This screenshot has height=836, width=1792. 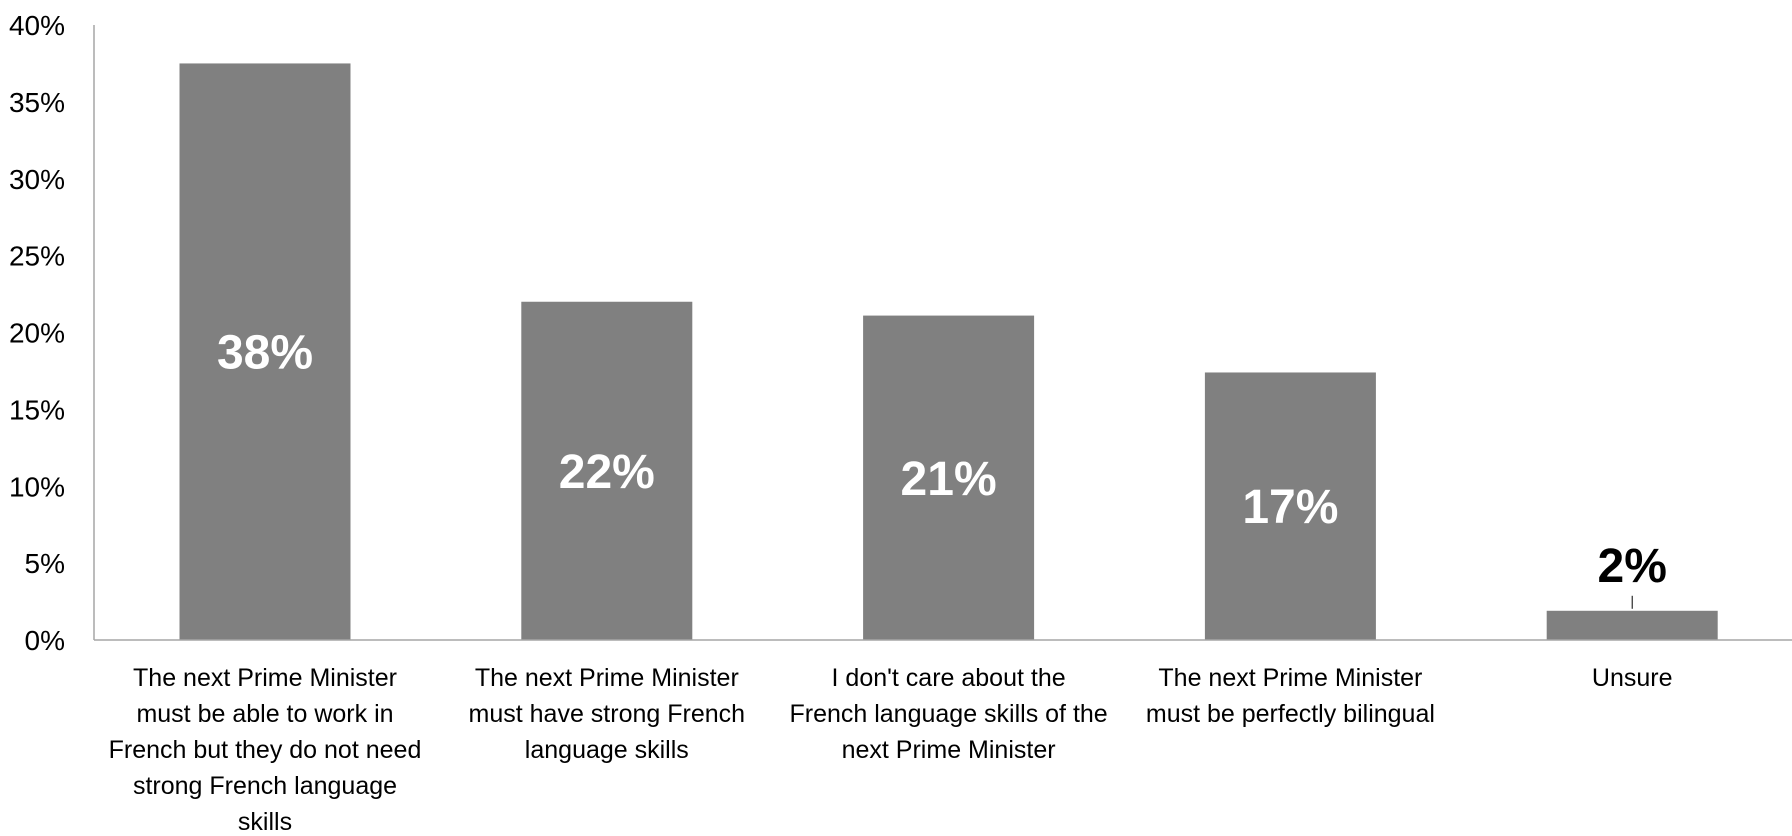 I want to click on data-label: 17%, so click(x=1290, y=507).